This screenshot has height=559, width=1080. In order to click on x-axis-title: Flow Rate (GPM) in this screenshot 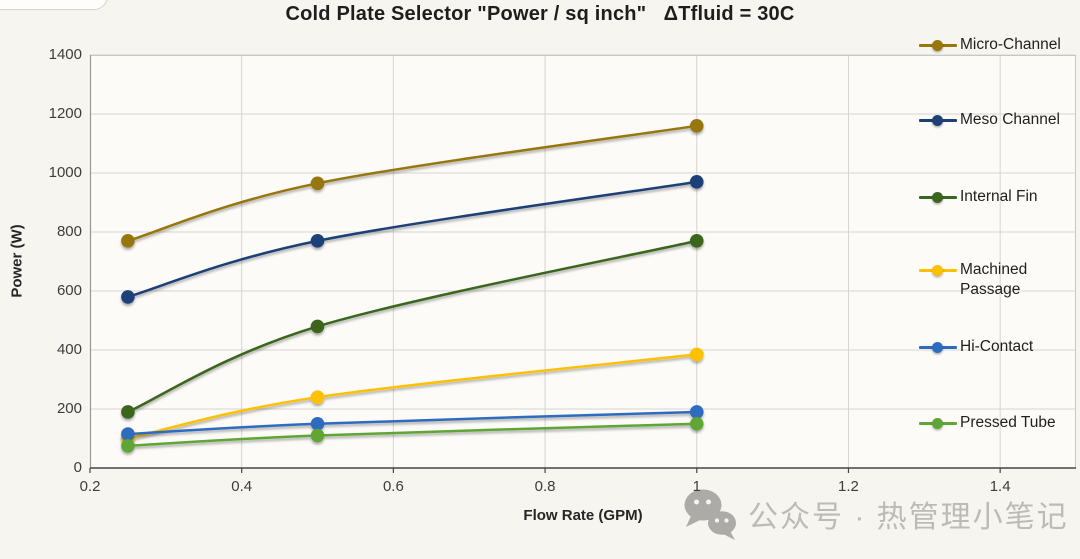, I will do `click(583, 515)`.